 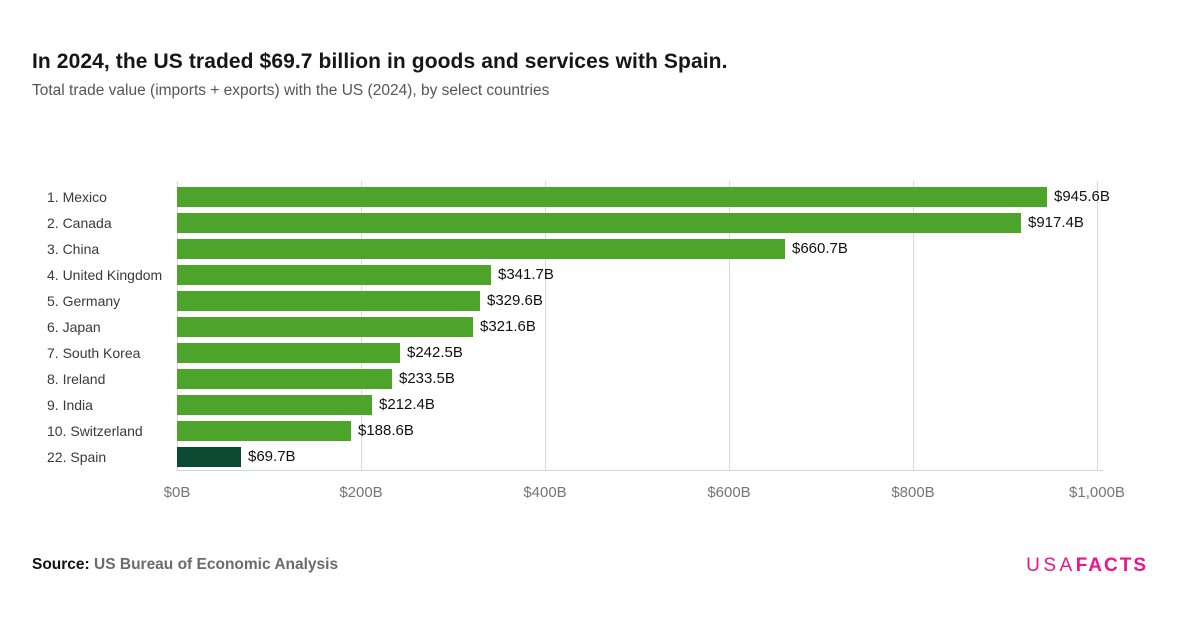 What do you see at coordinates (216, 564) in the screenshot?
I see `source-text: US Bureau of Economic Analysis` at bounding box center [216, 564].